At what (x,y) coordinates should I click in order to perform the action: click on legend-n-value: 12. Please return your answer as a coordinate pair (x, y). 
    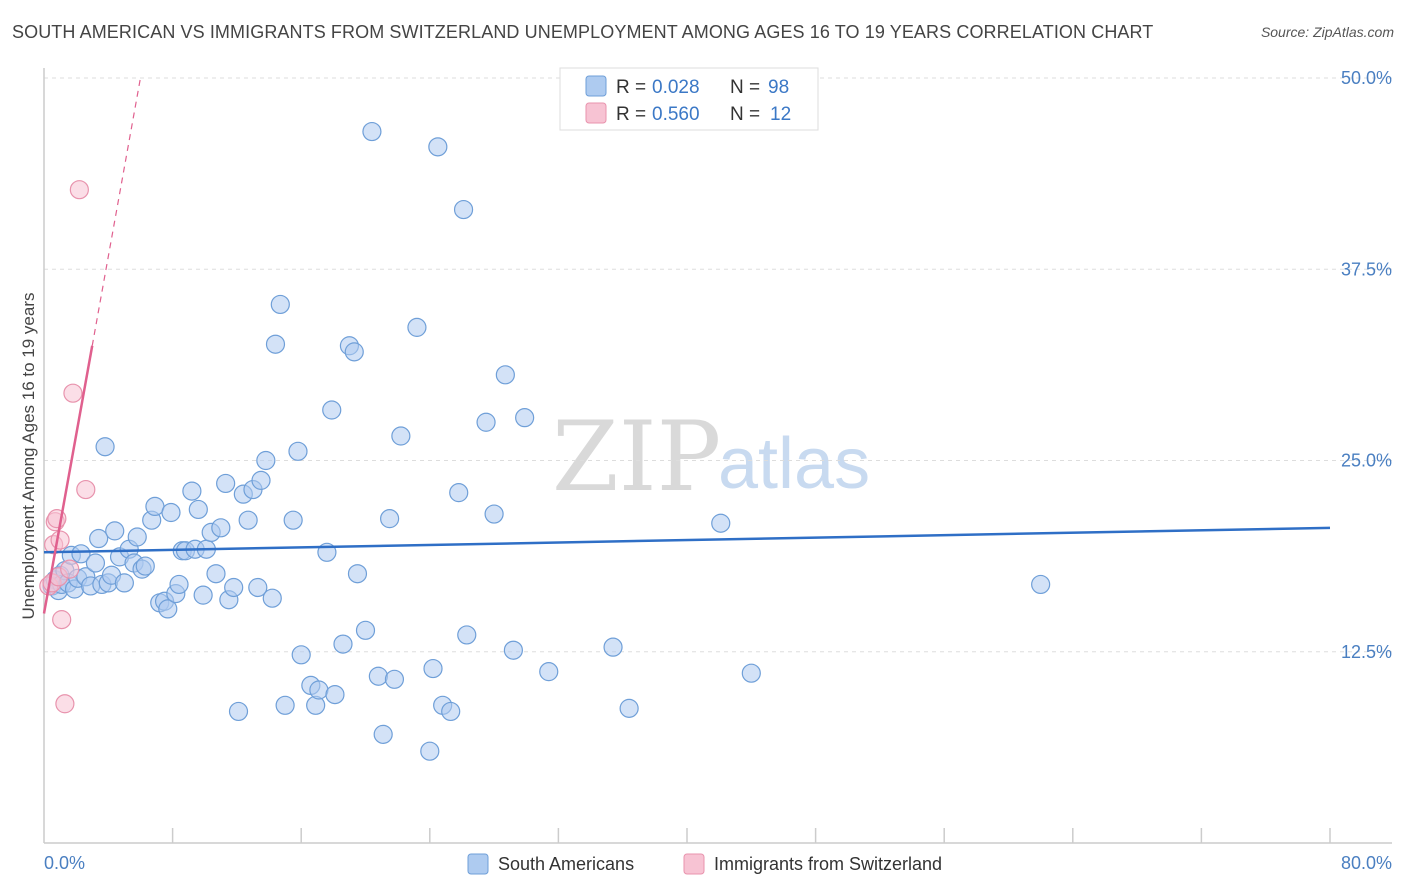
    Looking at the image, I should click on (780, 114).